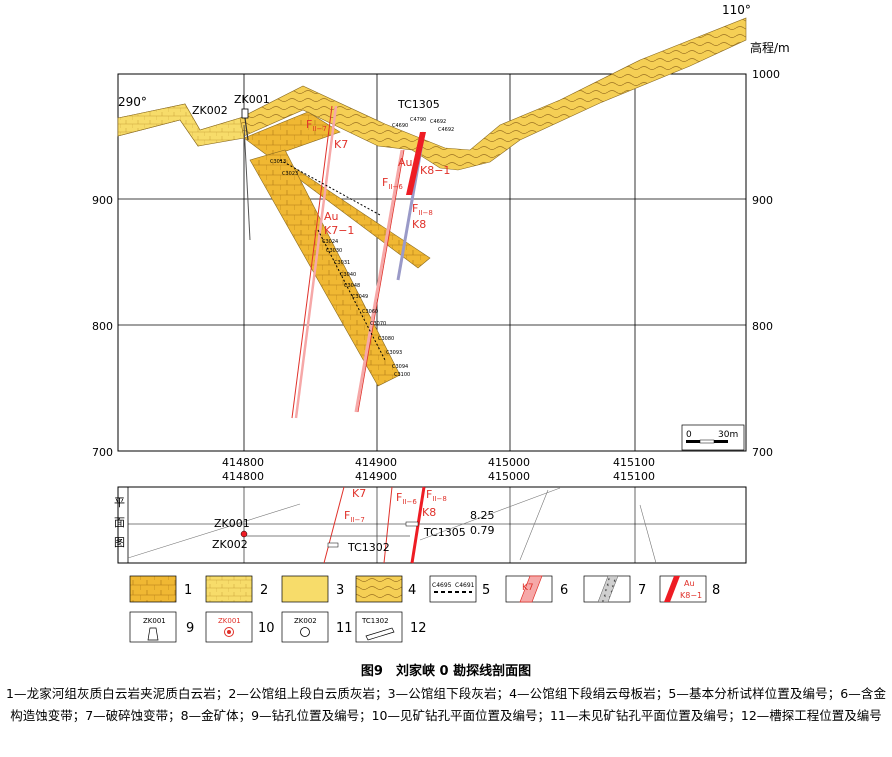 The width and height of the screenshot is (892, 757). I want to click on drillhole-label-zk002: ZK002, so click(210, 110).